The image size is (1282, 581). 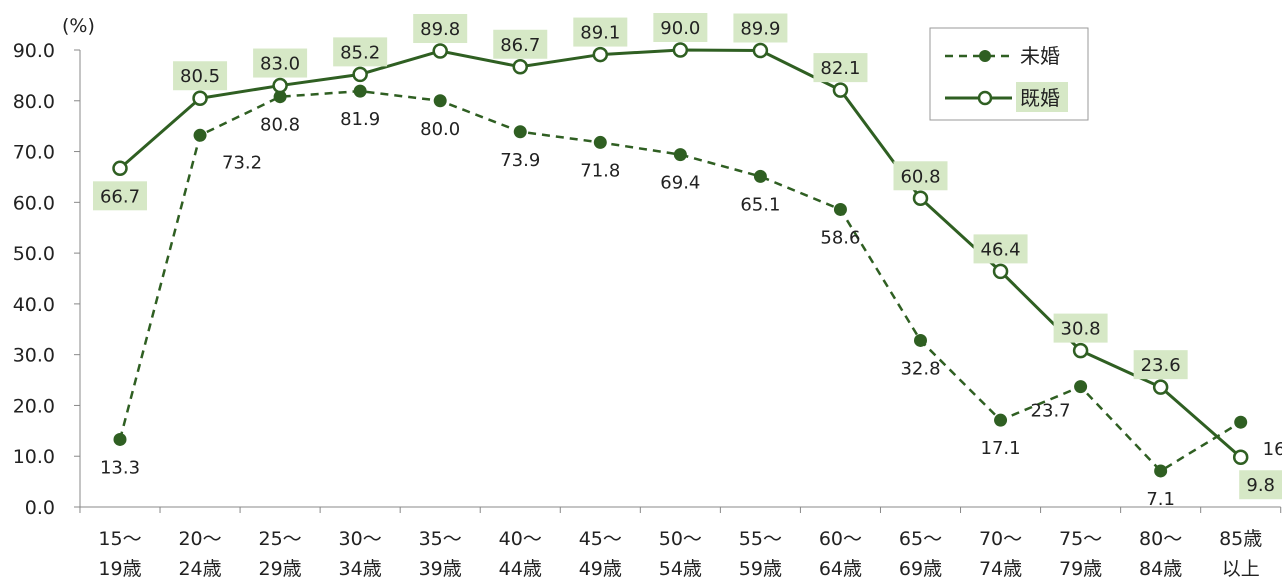 I want to click on x-tick-label: 55～, so click(x=760, y=539).